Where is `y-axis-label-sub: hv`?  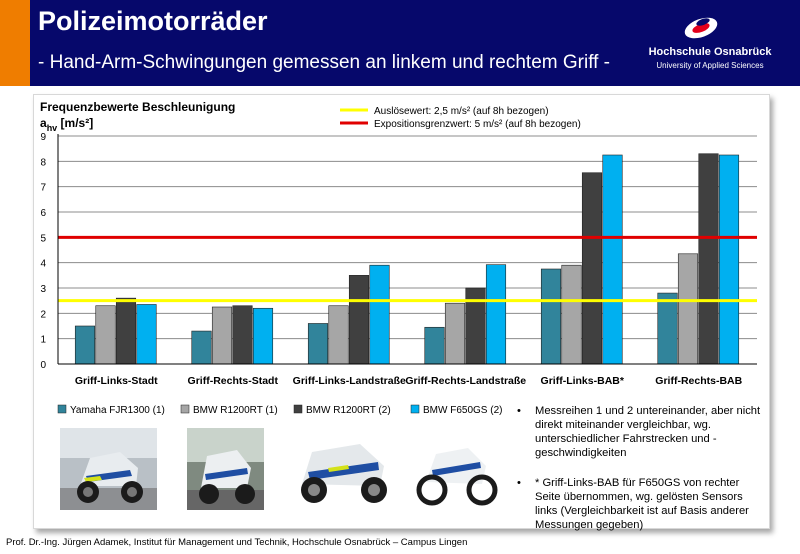 y-axis-label-sub: hv is located at coordinates (52, 128).